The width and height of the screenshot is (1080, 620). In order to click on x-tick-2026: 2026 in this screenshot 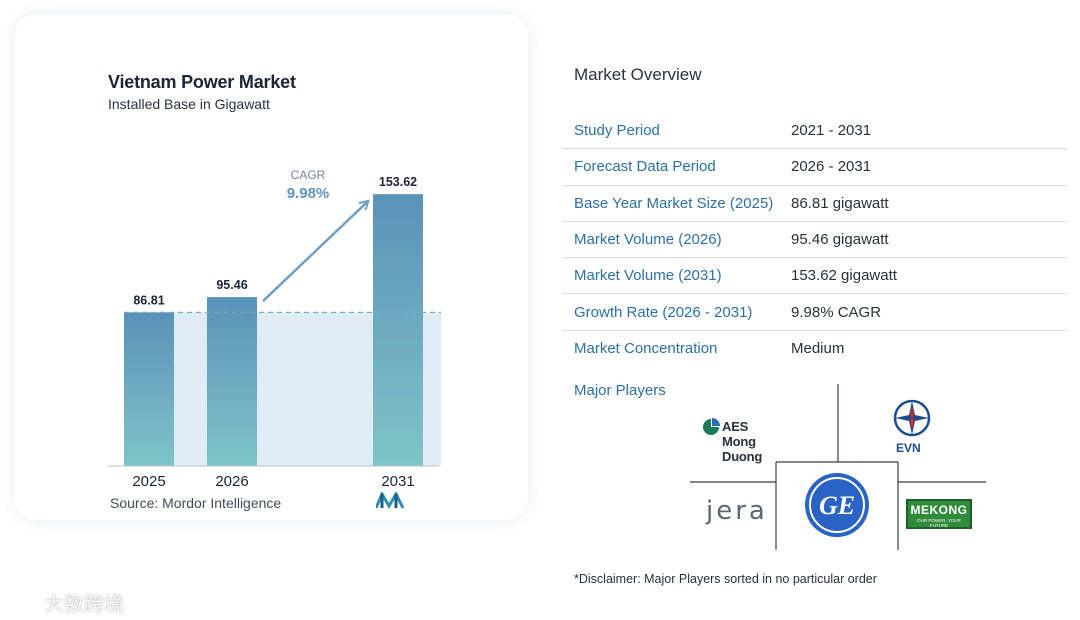, I will do `click(231, 481)`.